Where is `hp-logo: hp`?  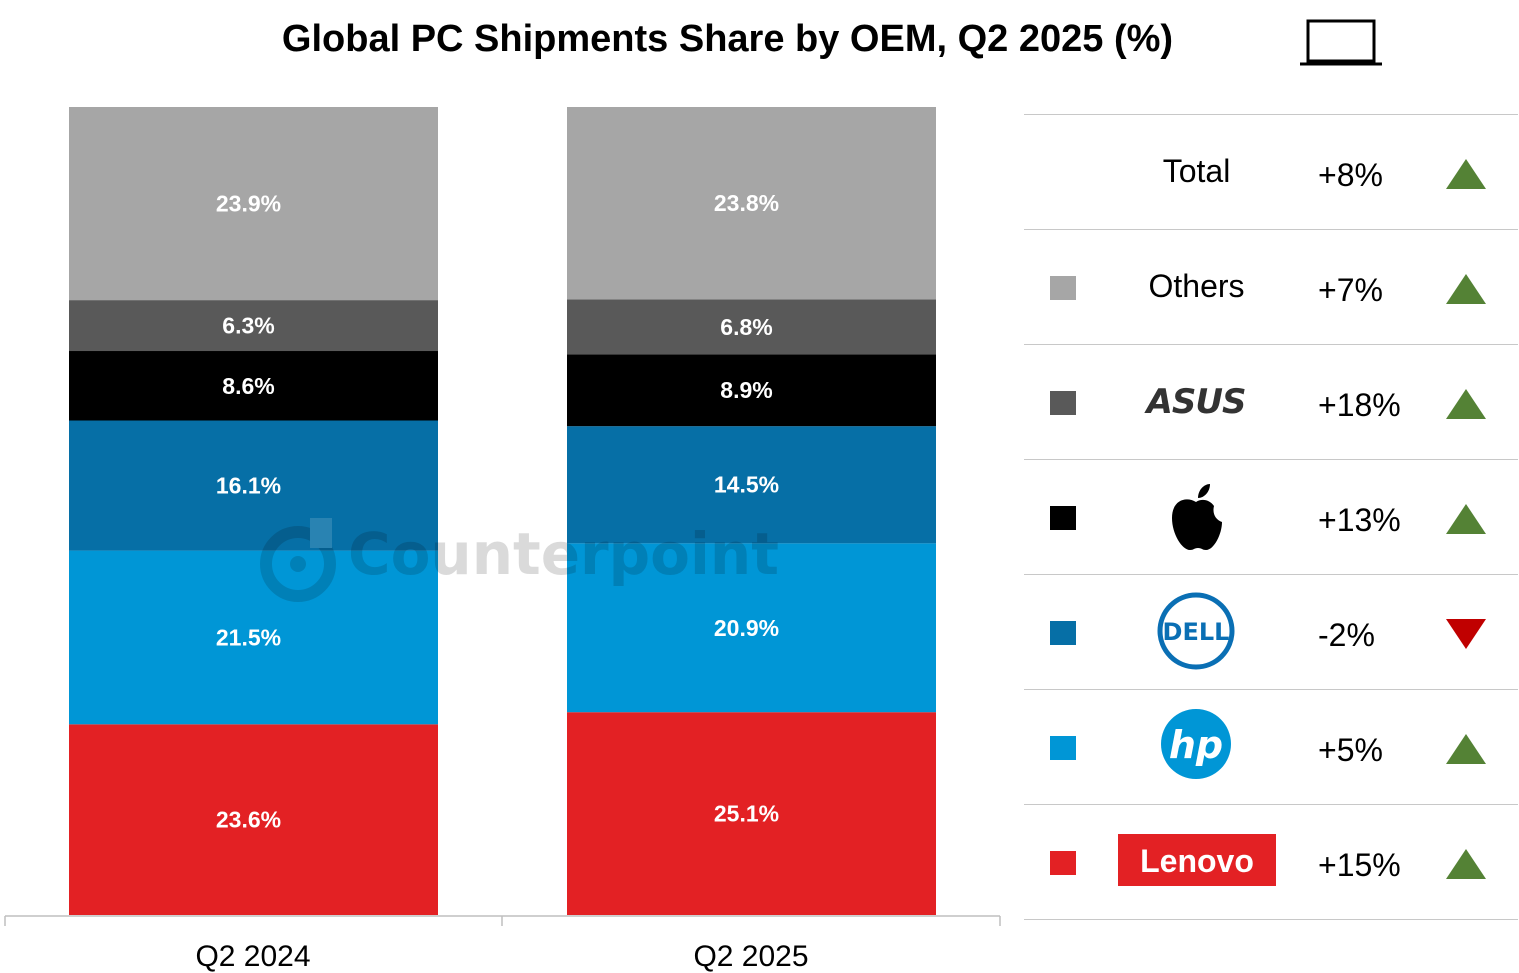
hp-logo: hp is located at coordinates (1196, 744).